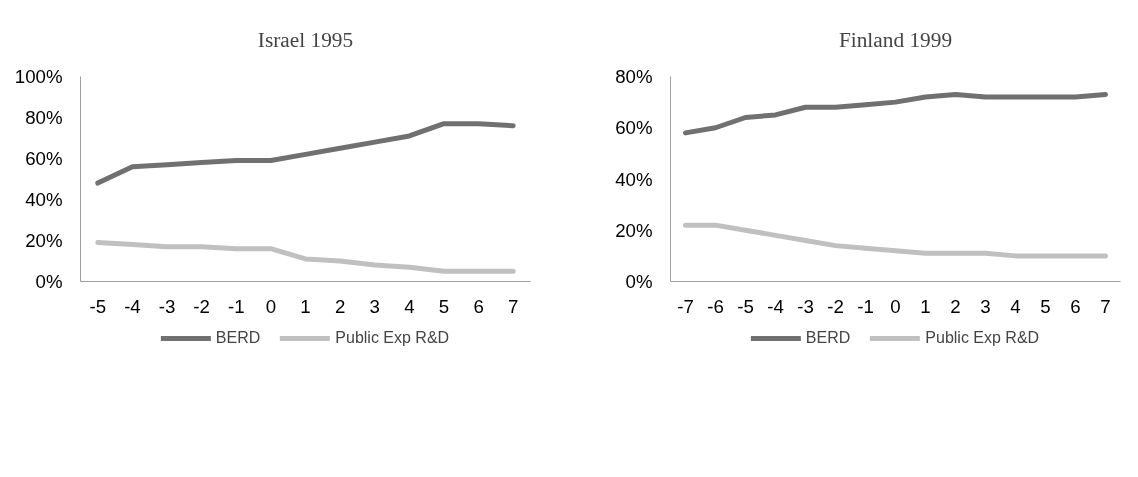  What do you see at coordinates (305, 39) in the screenshot?
I see `chart-title: Israel 1995` at bounding box center [305, 39].